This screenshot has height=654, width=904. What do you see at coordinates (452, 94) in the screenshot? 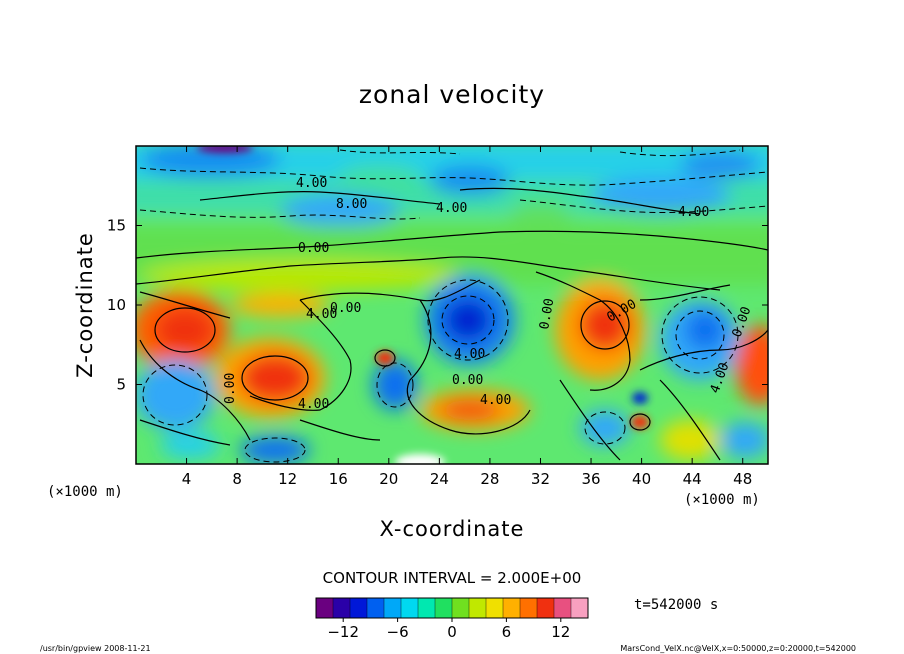
I see `chart-title: zonal velocity` at bounding box center [452, 94].